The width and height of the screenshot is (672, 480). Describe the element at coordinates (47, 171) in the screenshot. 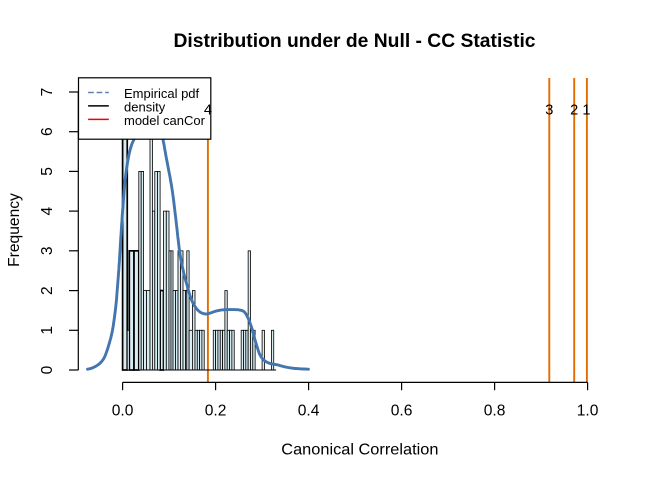

I see `svg-text: 5` at that location.